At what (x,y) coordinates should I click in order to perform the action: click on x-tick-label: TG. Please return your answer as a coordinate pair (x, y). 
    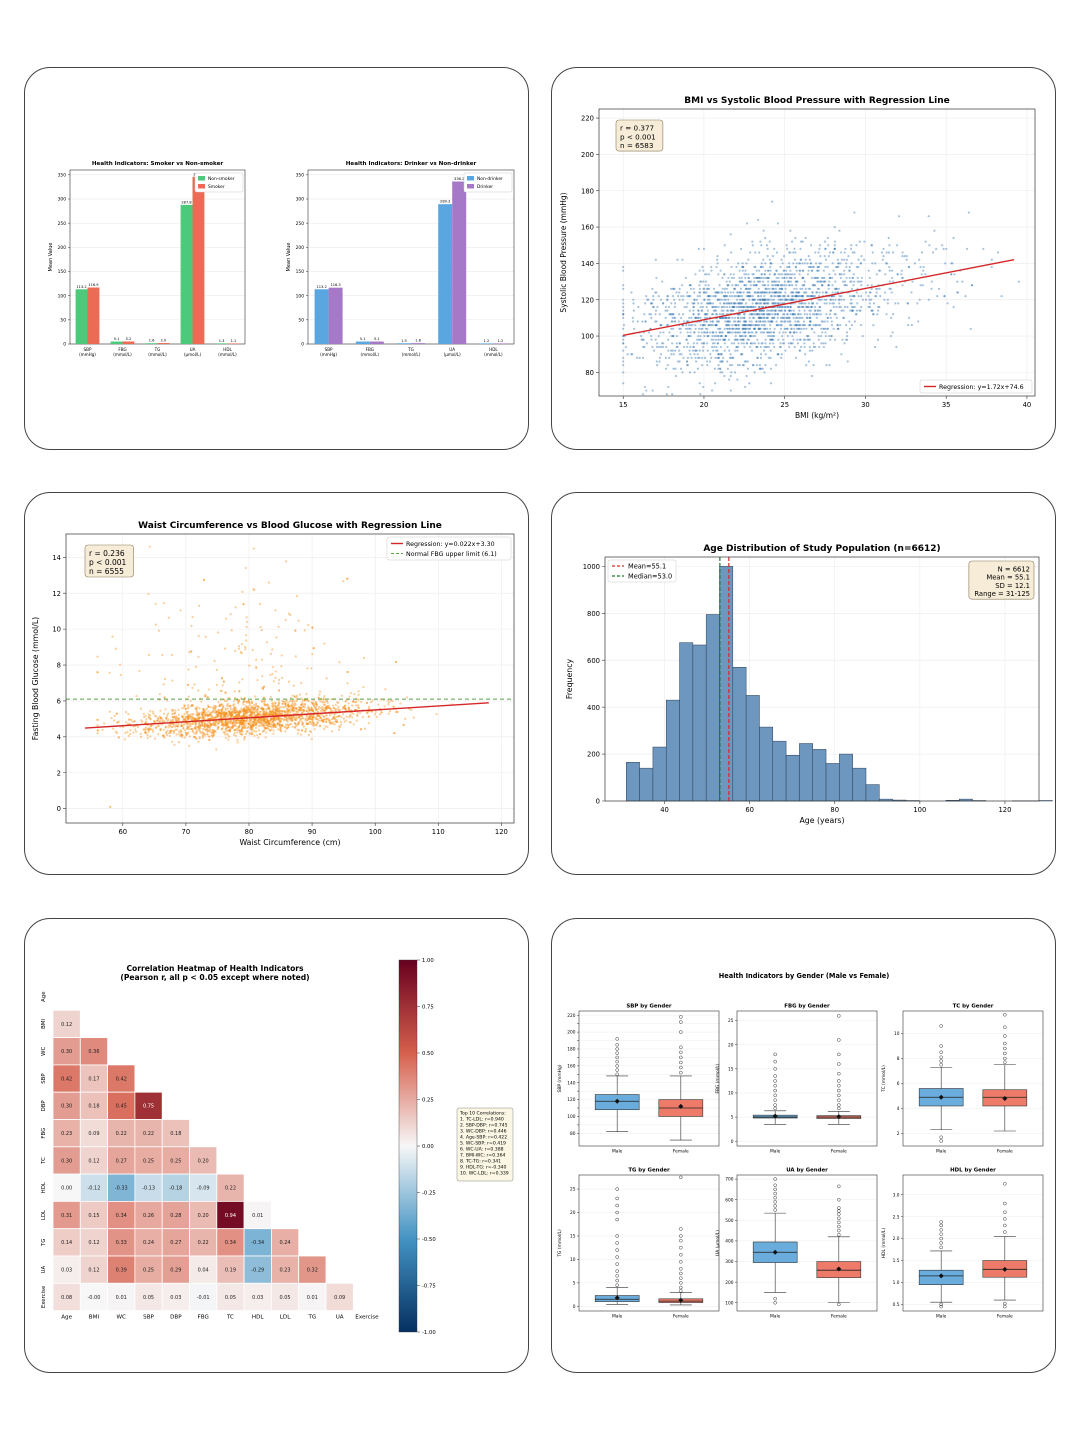
    Looking at the image, I should click on (410, 349).